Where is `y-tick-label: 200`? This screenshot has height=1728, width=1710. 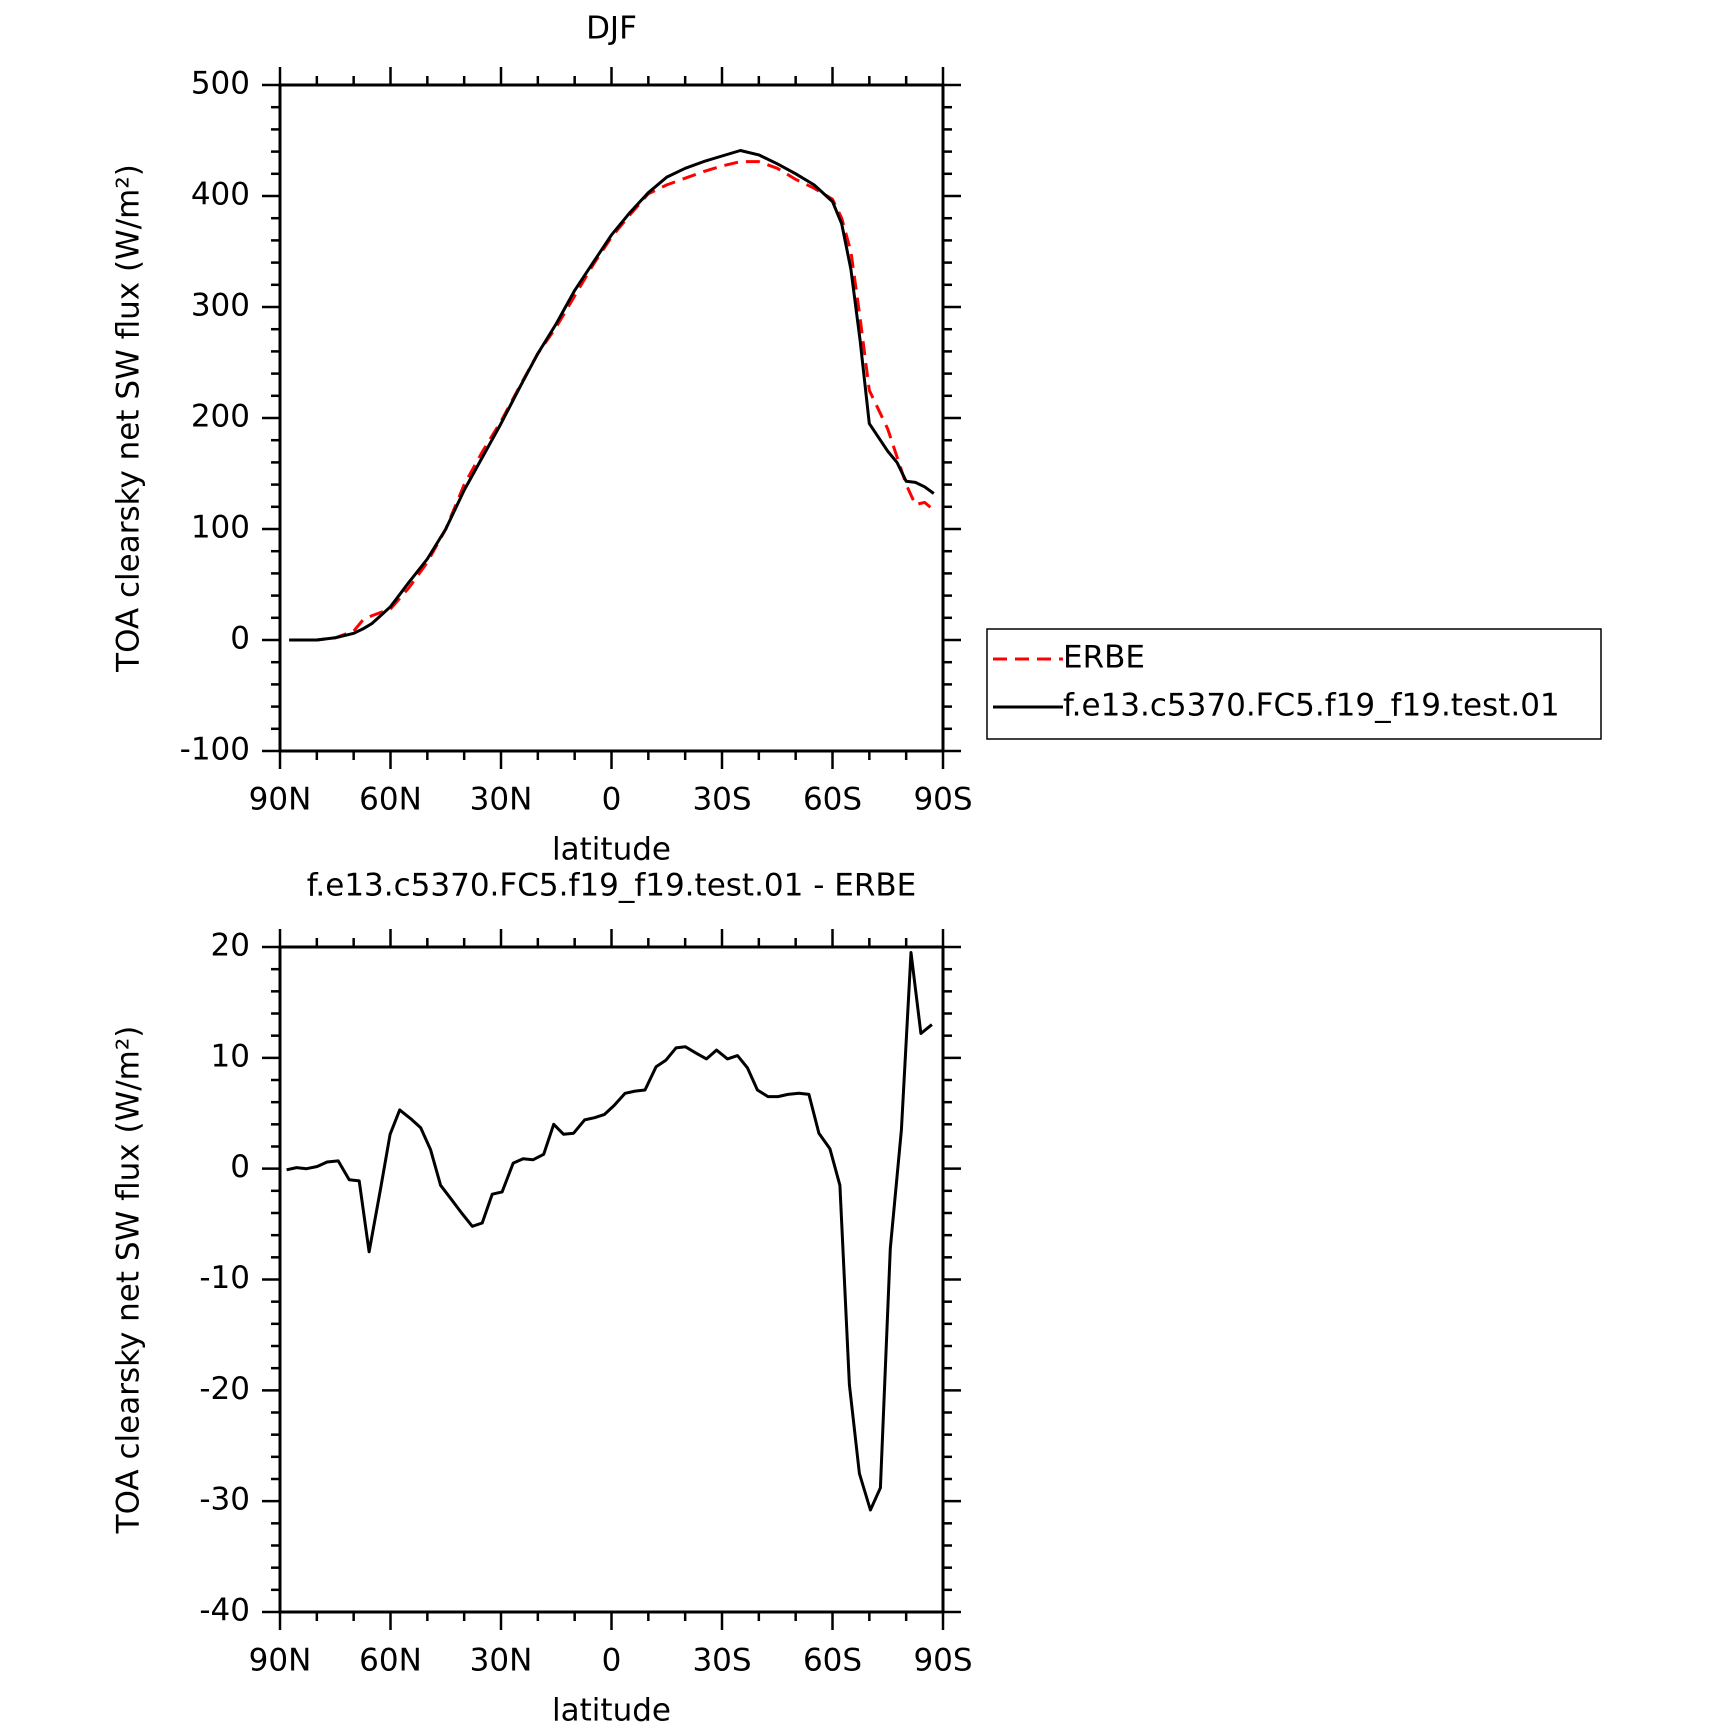 y-tick-label: 200 is located at coordinates (220, 417).